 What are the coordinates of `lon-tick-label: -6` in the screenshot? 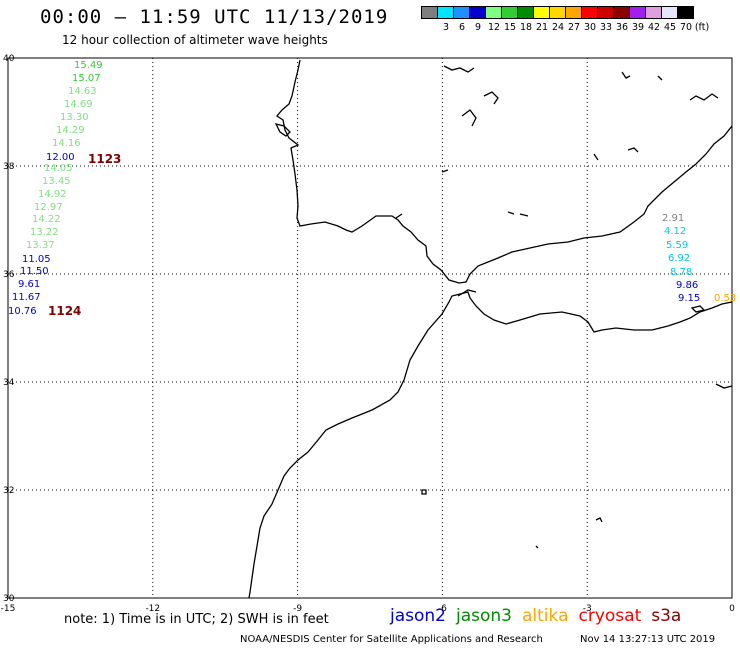 It's located at (442, 609).